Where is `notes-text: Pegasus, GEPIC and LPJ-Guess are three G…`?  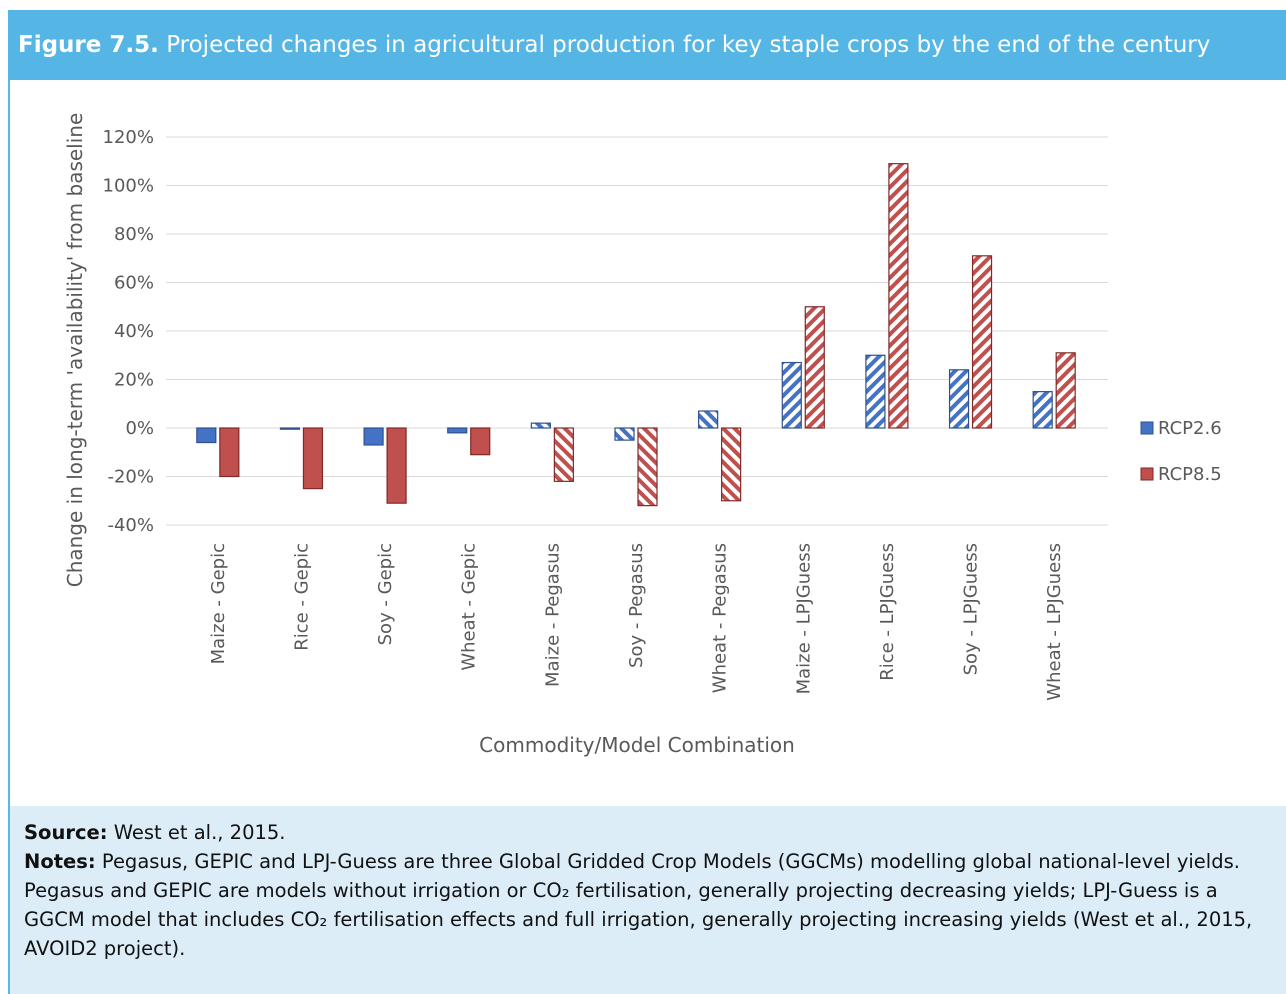 notes-text: Pegasus, GEPIC and LPJ-Guess are three G… is located at coordinates (638, 905).